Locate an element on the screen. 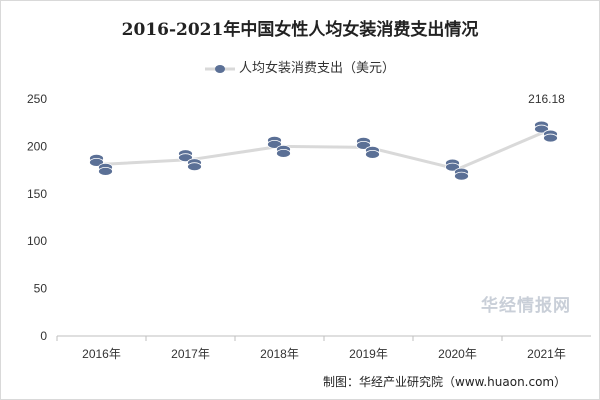  legend-marker-icon is located at coordinates (219, 68).